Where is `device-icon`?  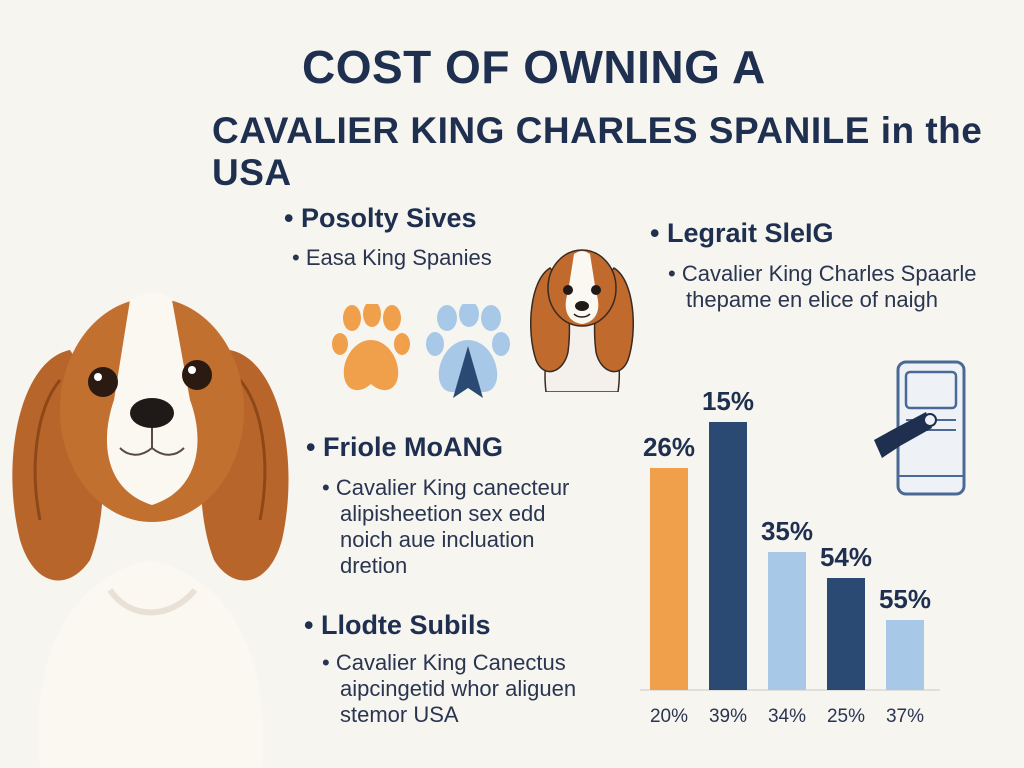 device-icon is located at coordinates (920, 428).